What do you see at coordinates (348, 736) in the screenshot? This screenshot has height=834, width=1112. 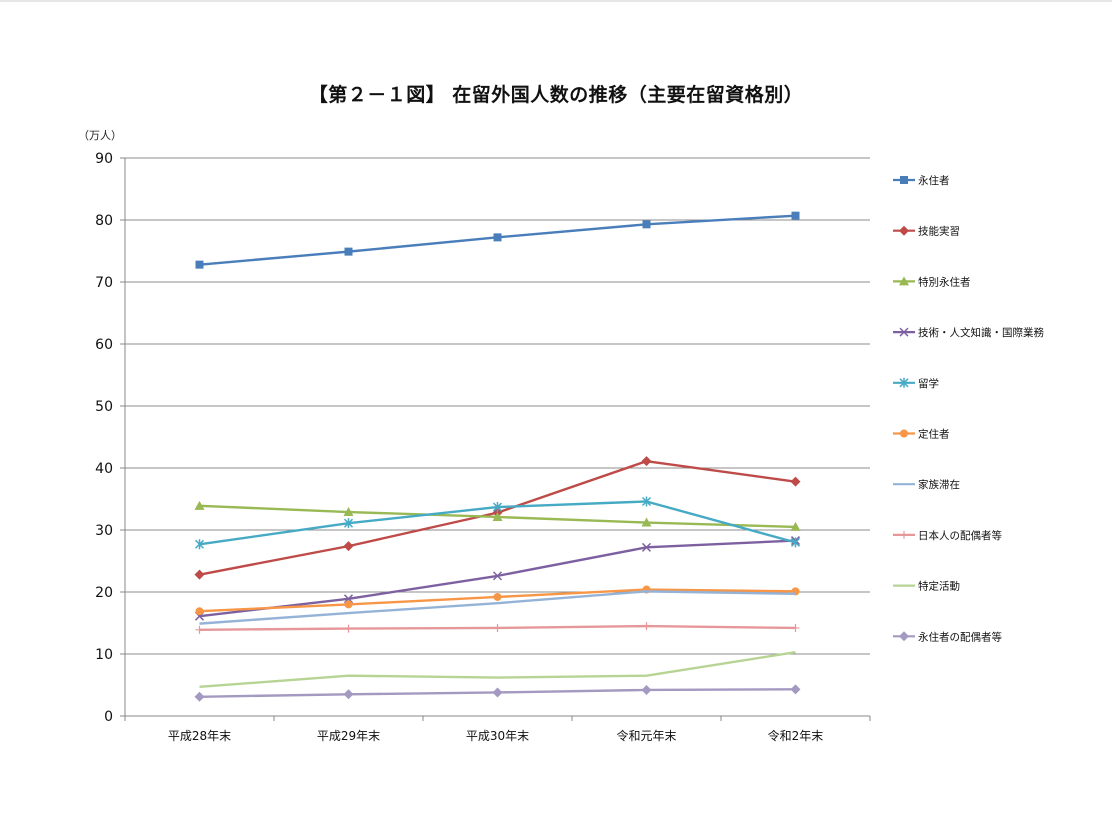 I see `x-tick-label: 平成29年末` at bounding box center [348, 736].